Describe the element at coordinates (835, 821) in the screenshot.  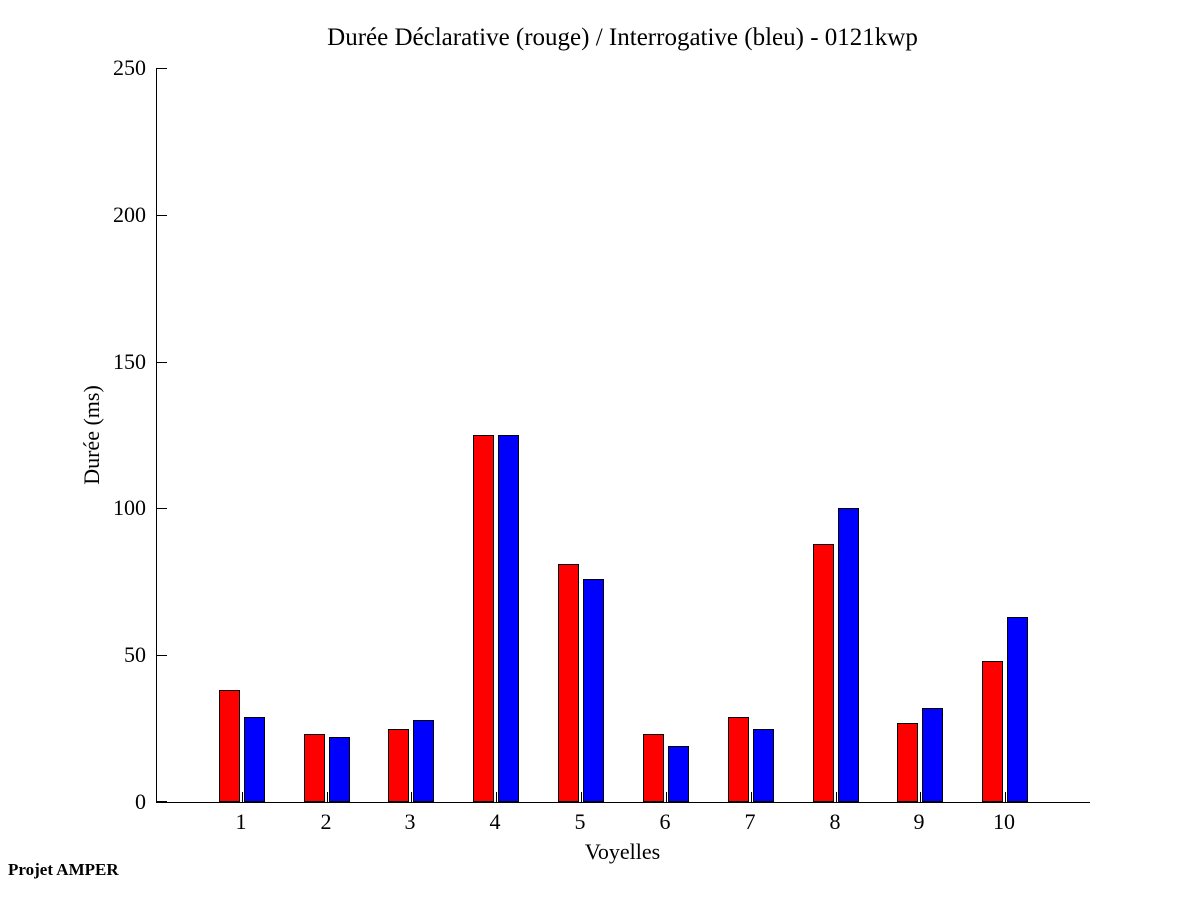
I see `x-tick-label: 8` at that location.